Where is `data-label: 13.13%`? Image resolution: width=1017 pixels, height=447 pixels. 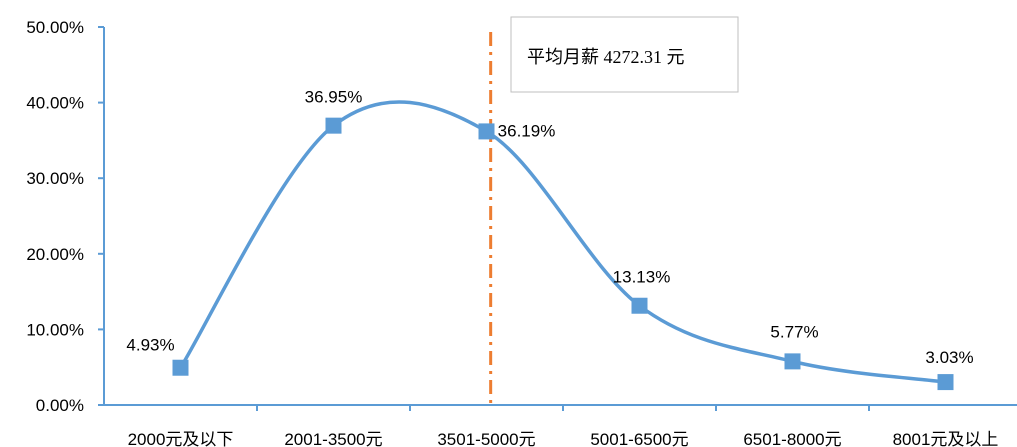
data-label: 13.13% is located at coordinates (642, 277).